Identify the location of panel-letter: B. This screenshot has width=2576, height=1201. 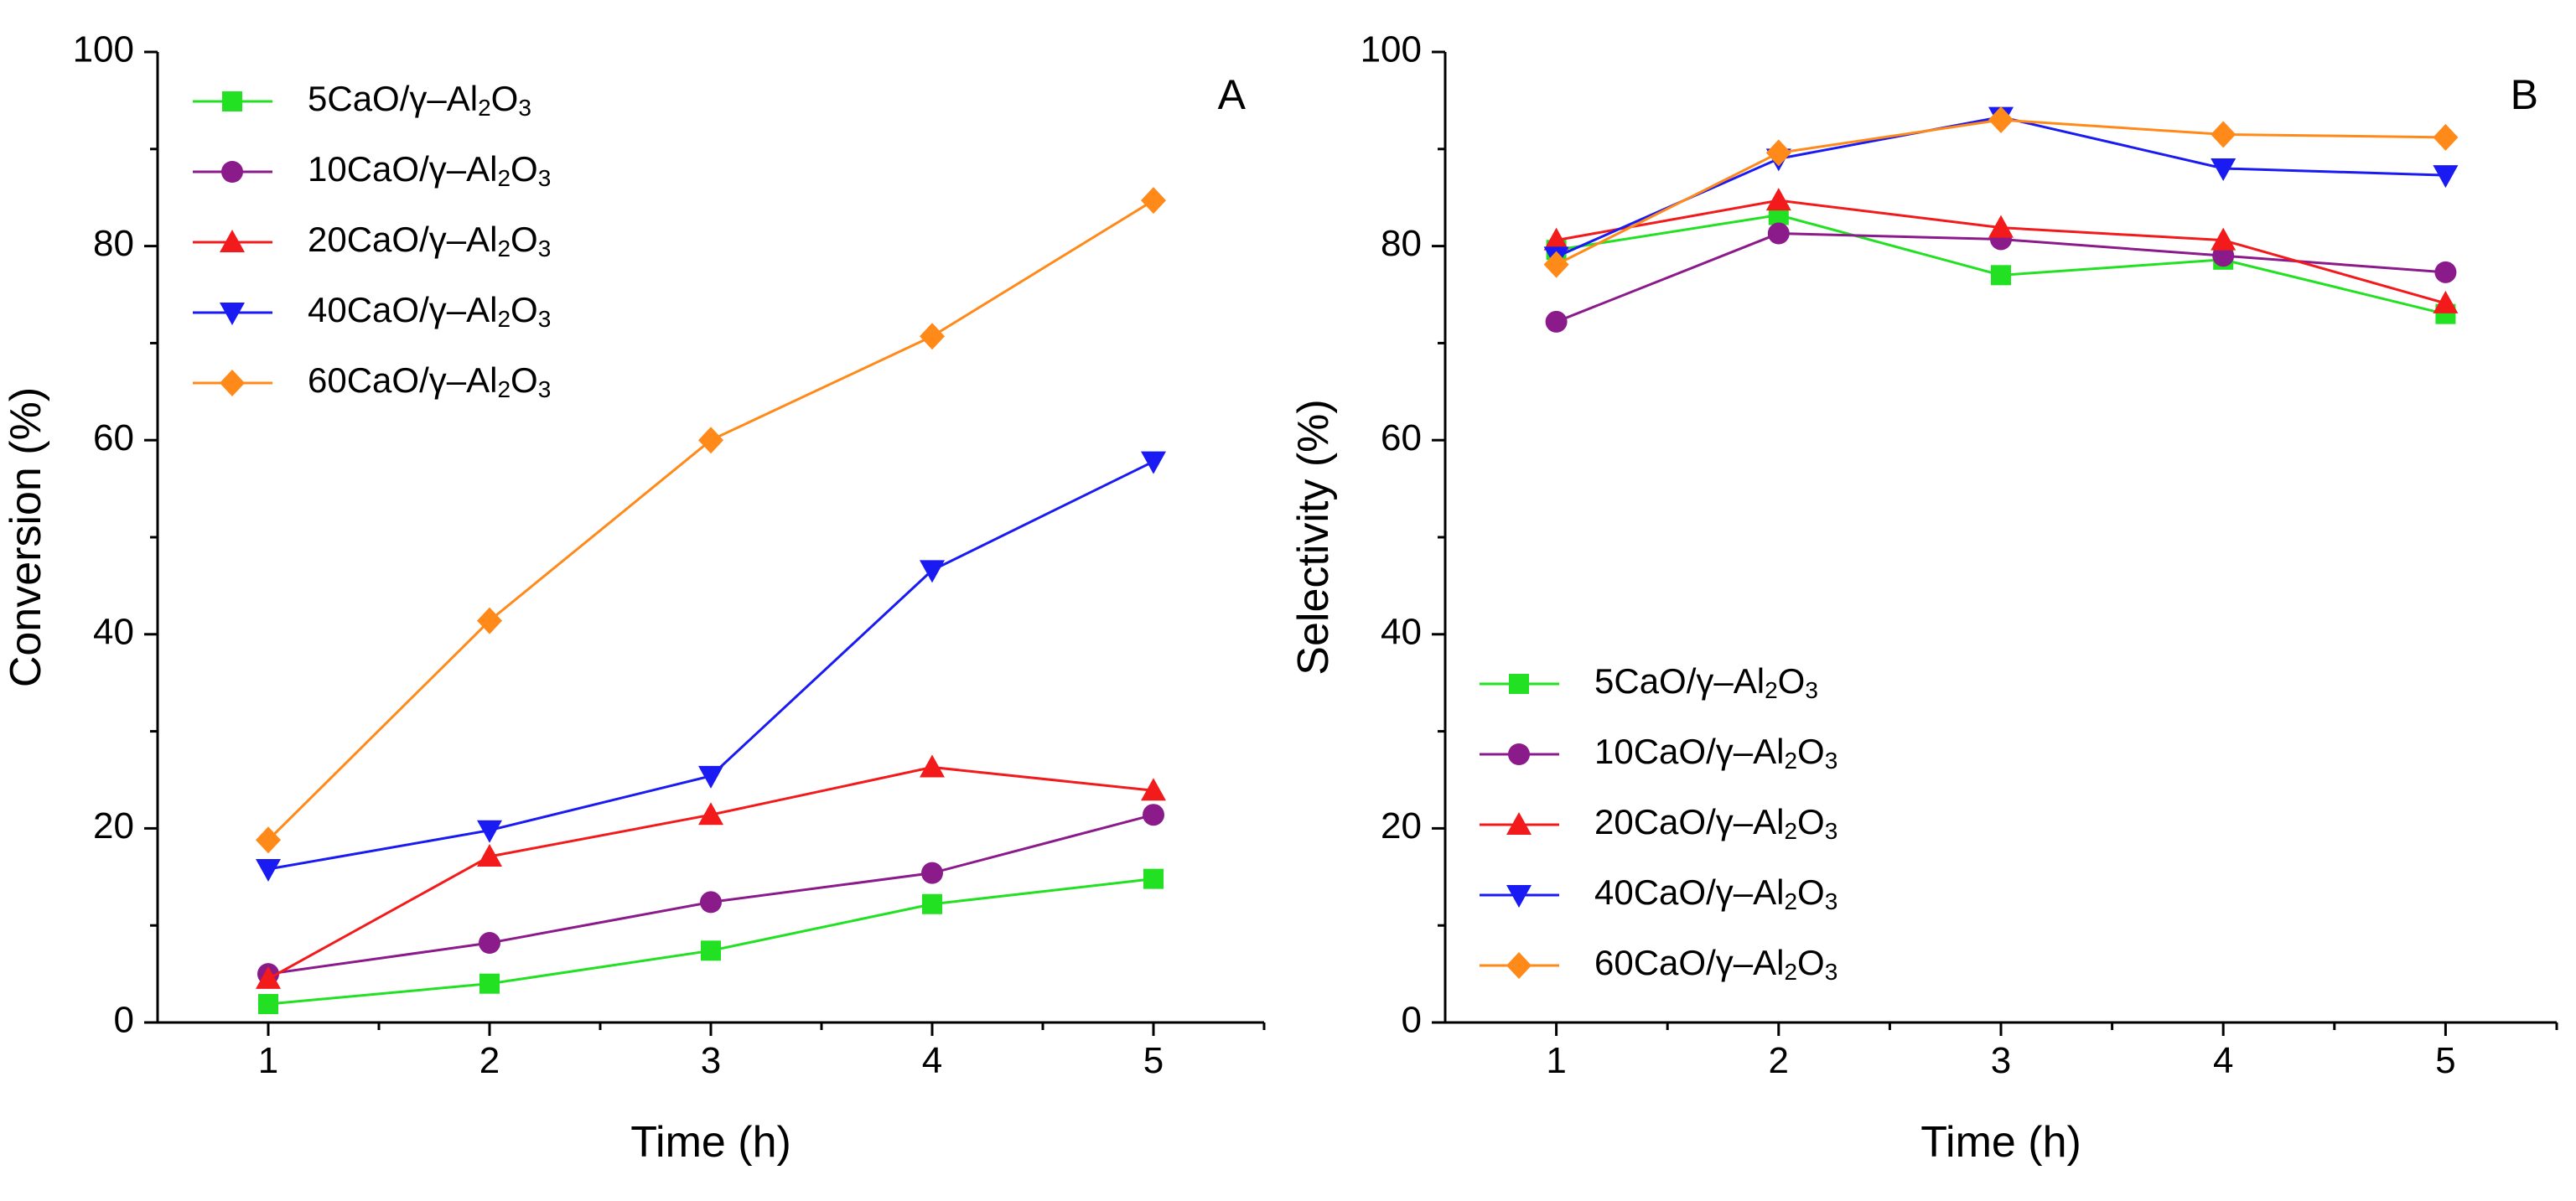
(2524, 94).